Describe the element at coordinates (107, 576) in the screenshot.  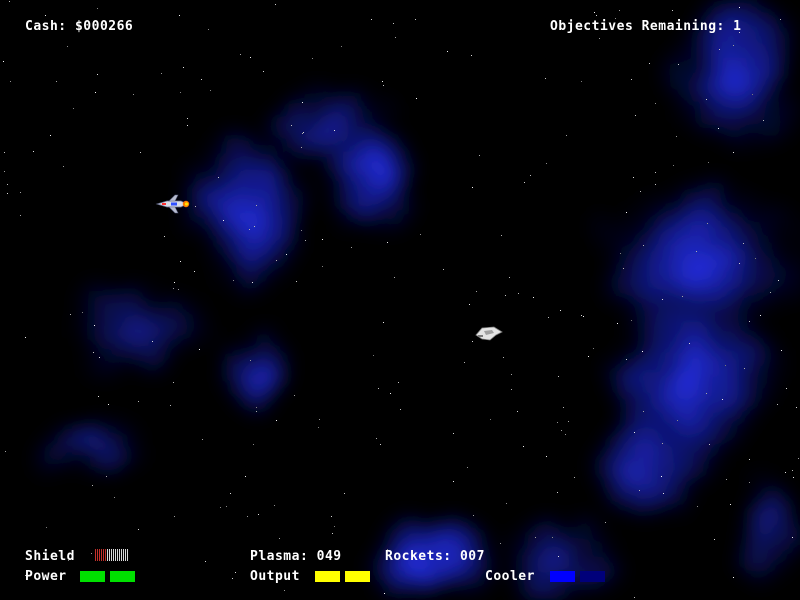
I see `power-gauge` at that location.